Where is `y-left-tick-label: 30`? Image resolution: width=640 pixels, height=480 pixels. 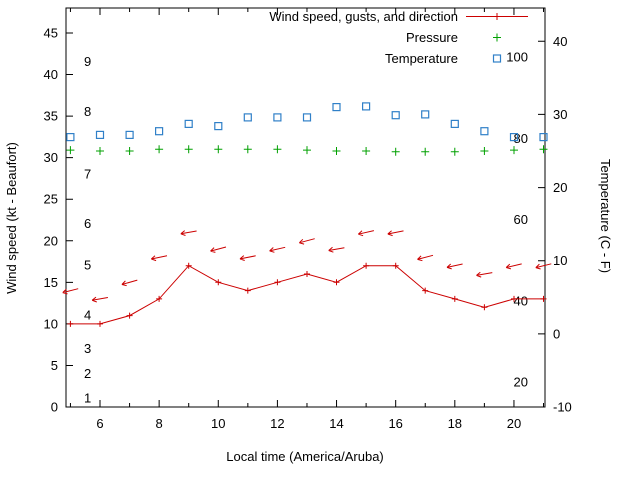 y-left-tick-label: 30 is located at coordinates (51, 157).